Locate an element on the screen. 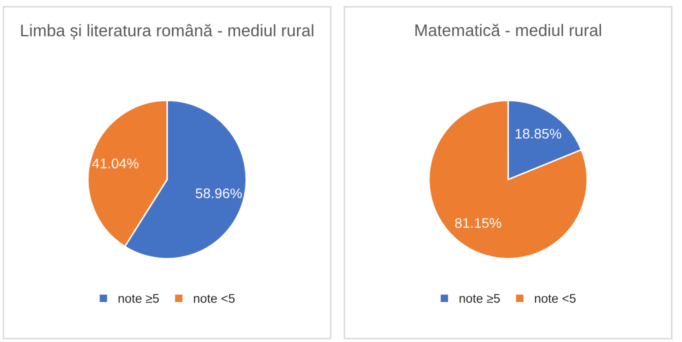 The height and width of the screenshot is (342, 682). pie-slice is located at coordinates (508, 180).